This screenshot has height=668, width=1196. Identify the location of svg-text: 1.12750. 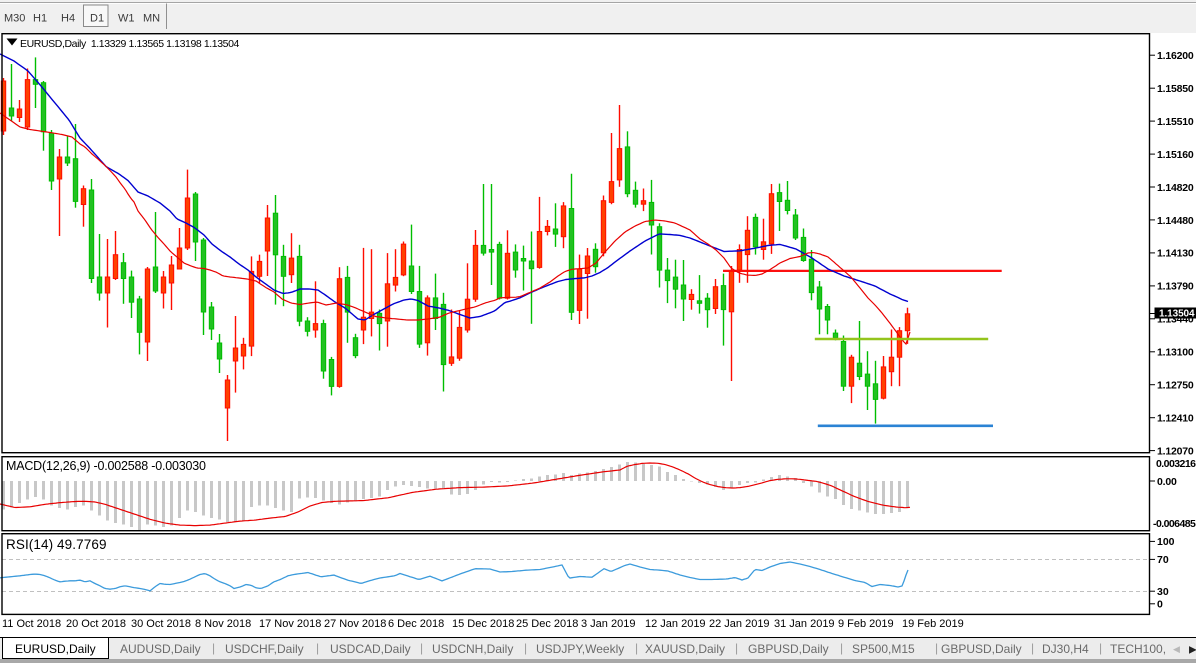
(1175, 386).